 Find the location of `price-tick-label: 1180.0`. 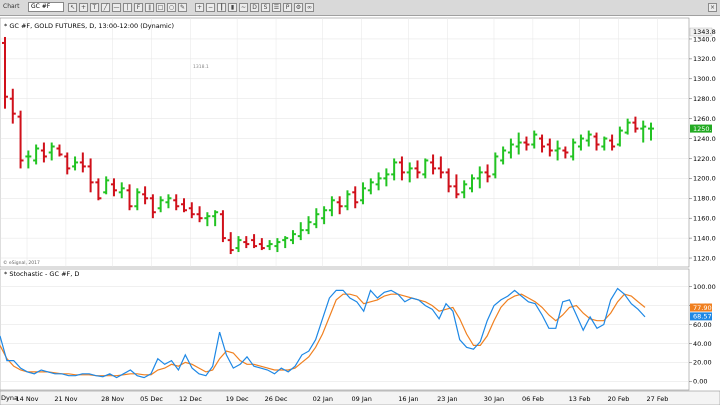

price-tick-label: 1180.0 is located at coordinates (704, 199).